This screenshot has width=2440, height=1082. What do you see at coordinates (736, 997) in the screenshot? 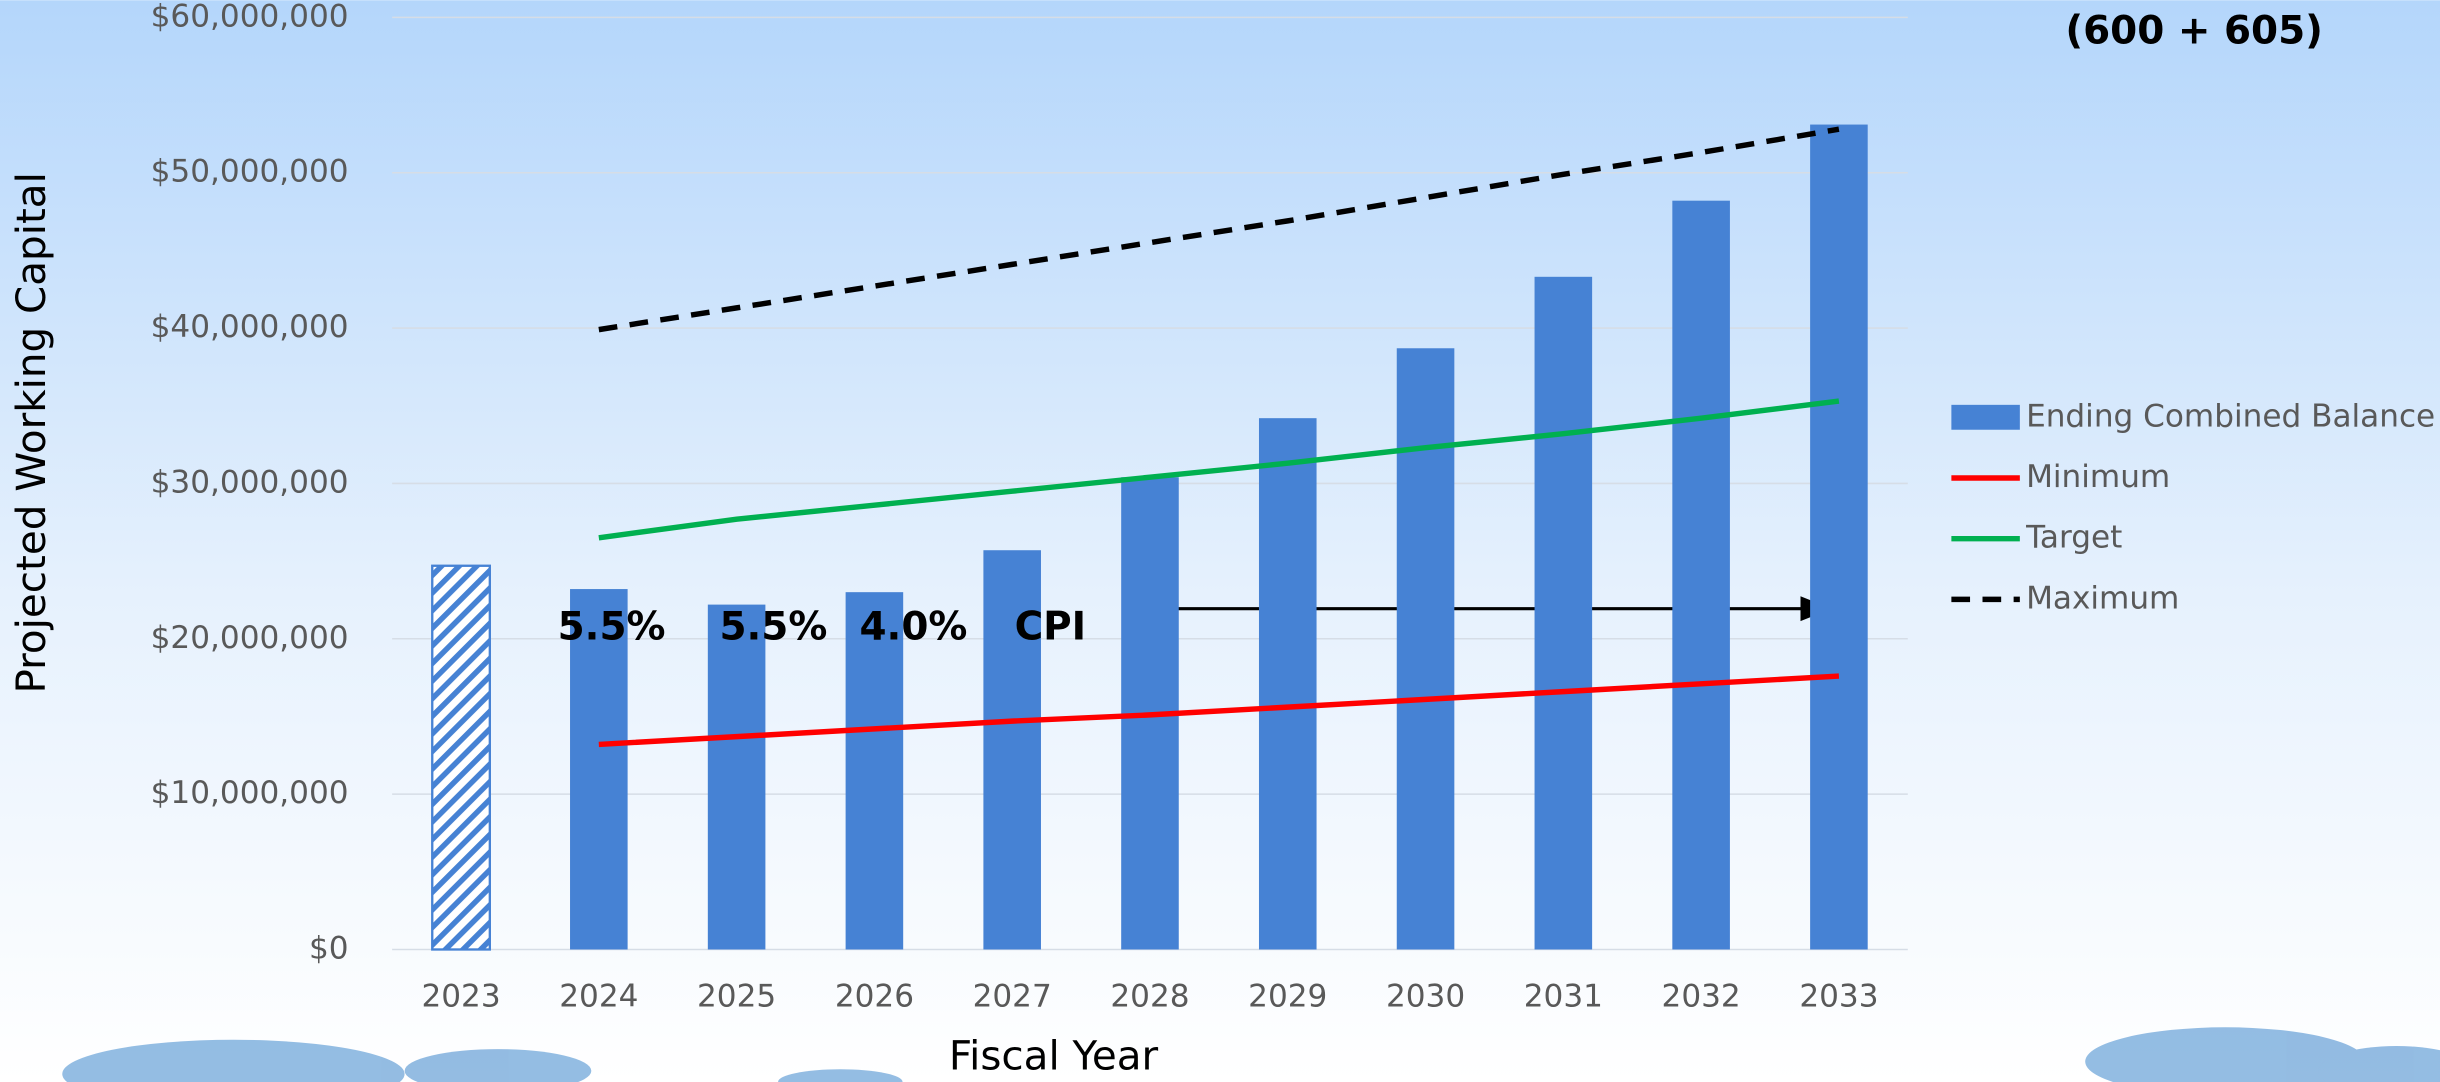
I see `x-tick-label: 2025` at bounding box center [736, 997].